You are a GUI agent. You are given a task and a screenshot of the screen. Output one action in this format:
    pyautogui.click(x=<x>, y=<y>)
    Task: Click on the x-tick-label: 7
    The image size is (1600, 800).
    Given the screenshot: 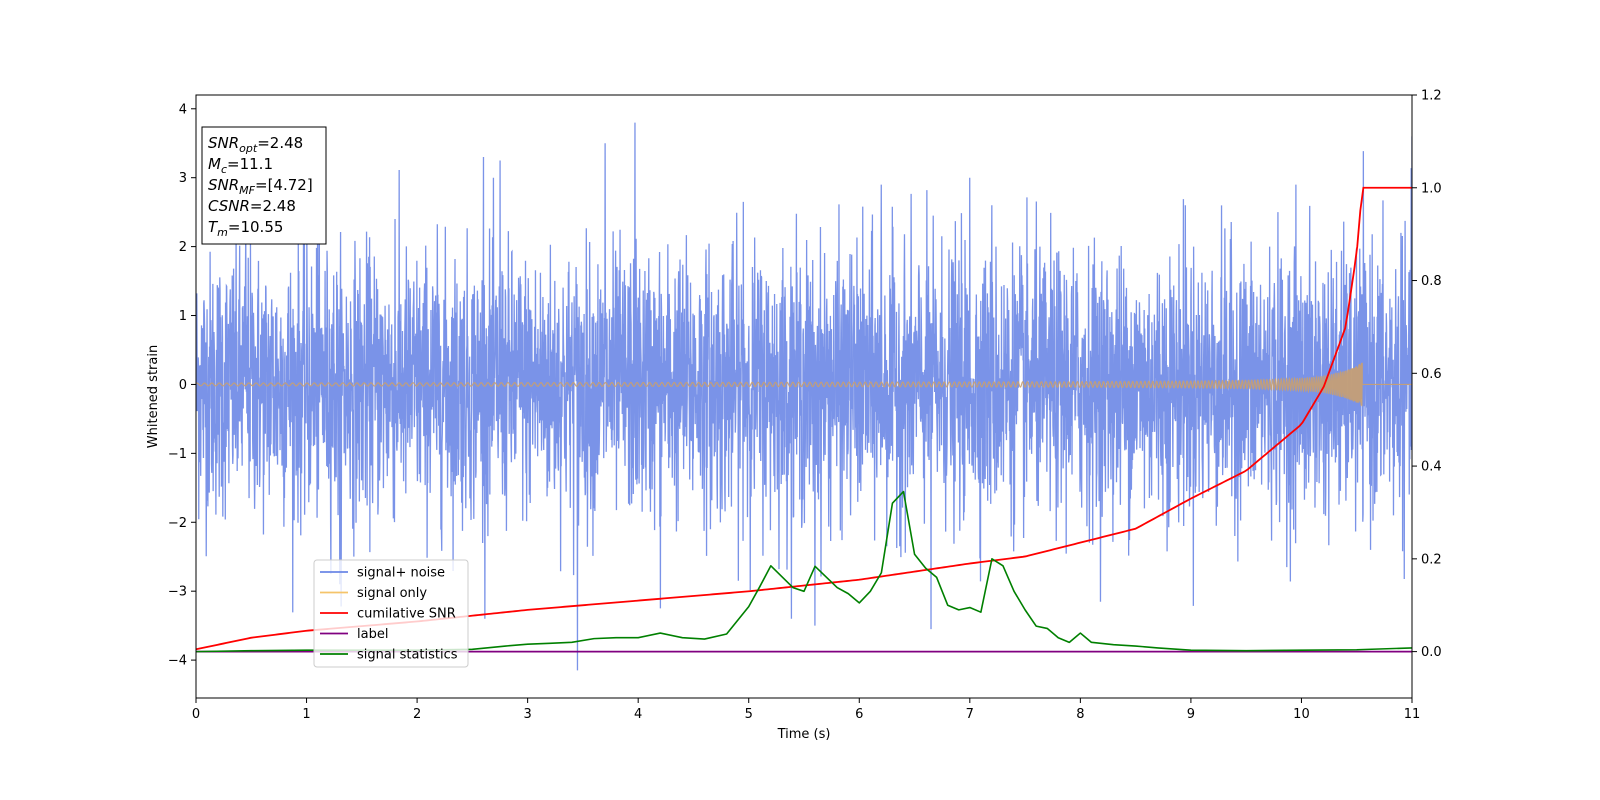 What is the action you would take?
    pyautogui.click(x=970, y=714)
    